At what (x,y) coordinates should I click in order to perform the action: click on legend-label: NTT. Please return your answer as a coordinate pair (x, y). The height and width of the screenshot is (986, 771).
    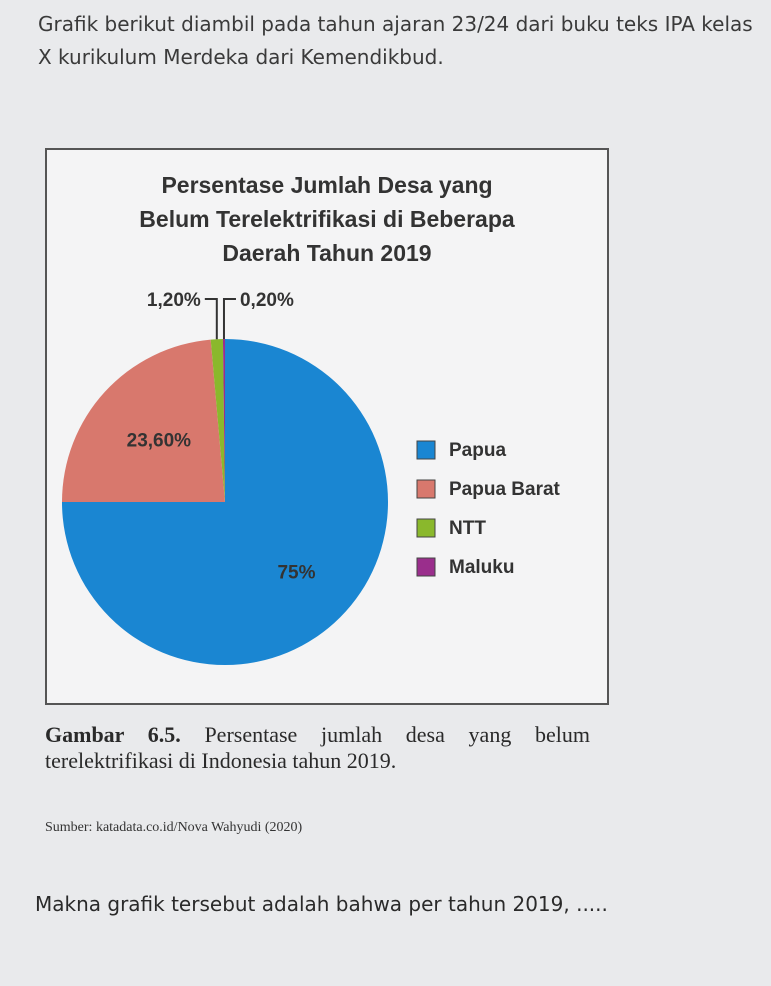
    Looking at the image, I should click on (467, 528).